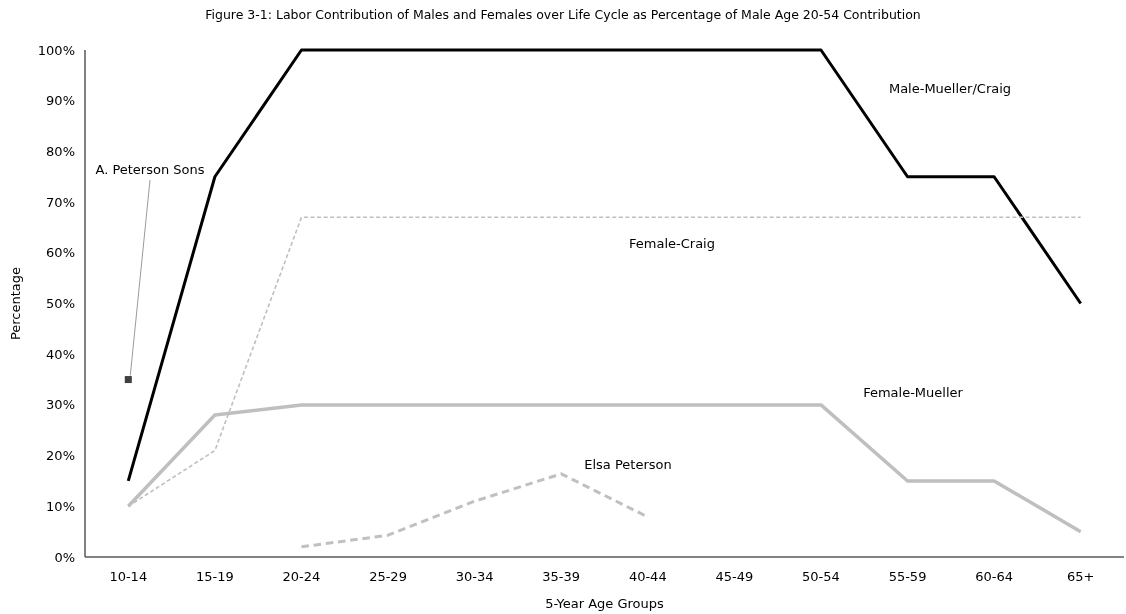 Image resolution: width=1126 pixels, height=614 pixels. I want to click on x-tick-label: 60-64, so click(994, 576).